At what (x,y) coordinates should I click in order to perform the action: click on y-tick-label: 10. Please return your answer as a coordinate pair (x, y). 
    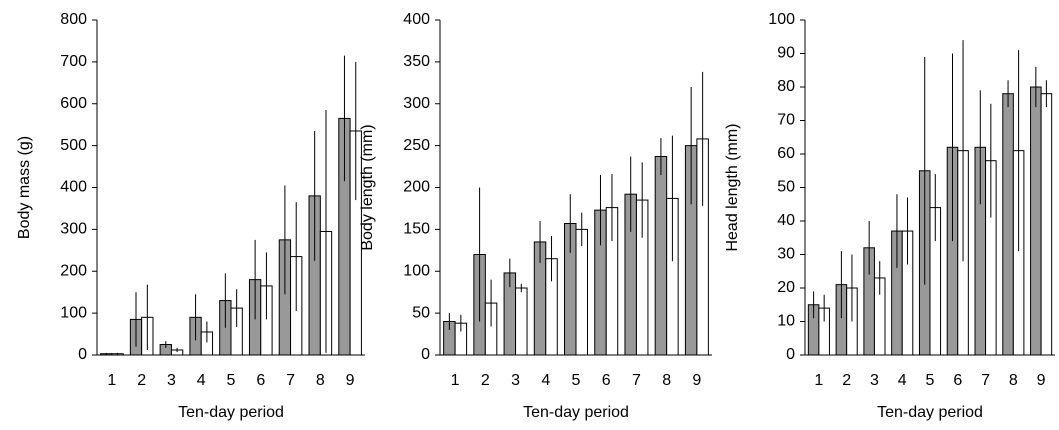
    Looking at the image, I should click on (786, 321).